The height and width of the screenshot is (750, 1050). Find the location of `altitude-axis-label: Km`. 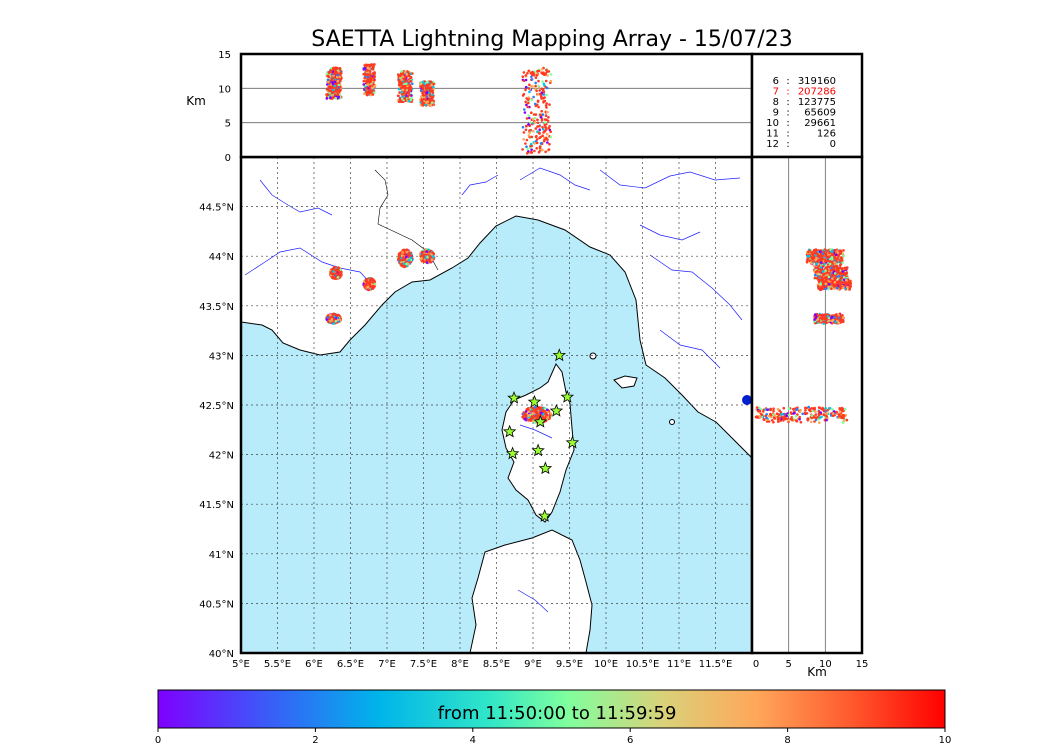

altitude-axis-label: Km is located at coordinates (196, 101).